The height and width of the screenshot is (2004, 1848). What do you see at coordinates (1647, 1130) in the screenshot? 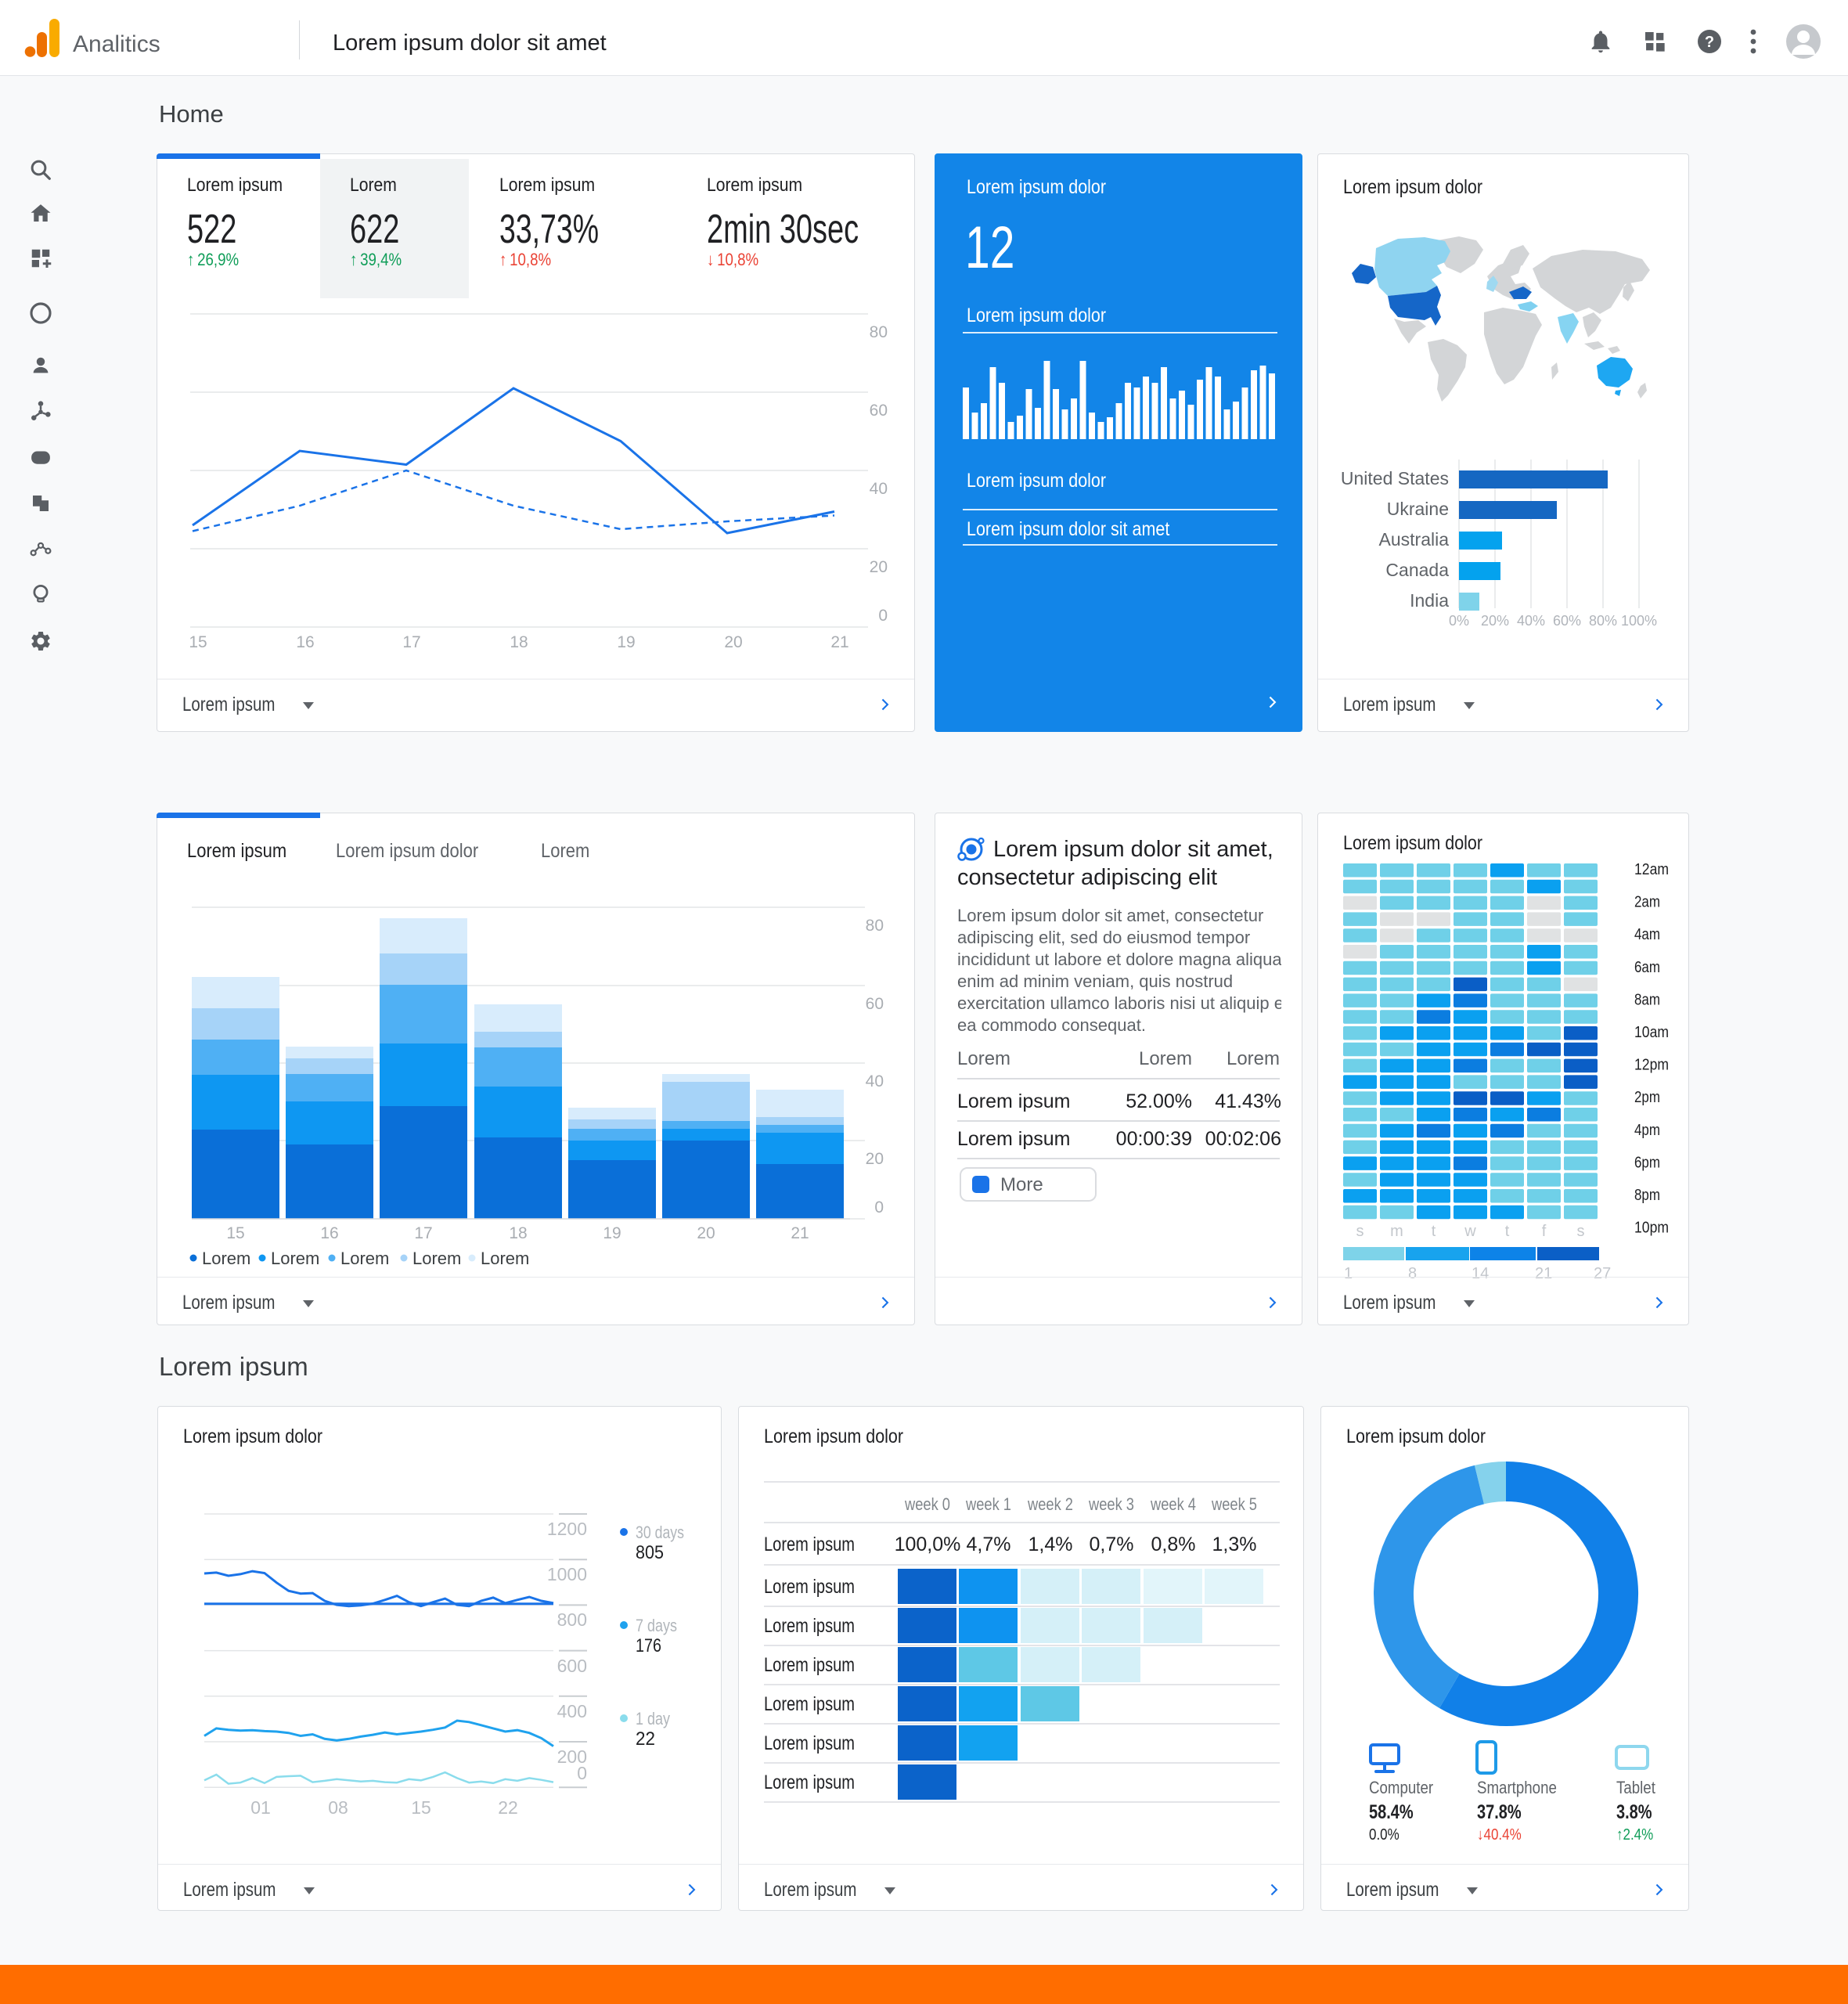
I see `svg-text: 4pm` at bounding box center [1647, 1130].